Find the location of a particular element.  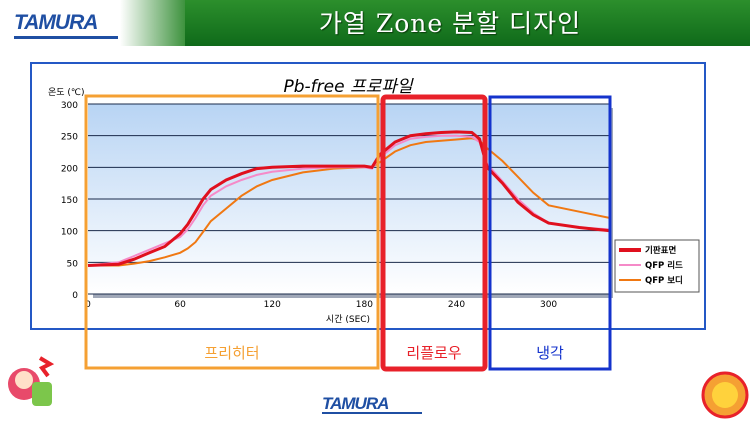

header-band is located at coordinates (467, 23).